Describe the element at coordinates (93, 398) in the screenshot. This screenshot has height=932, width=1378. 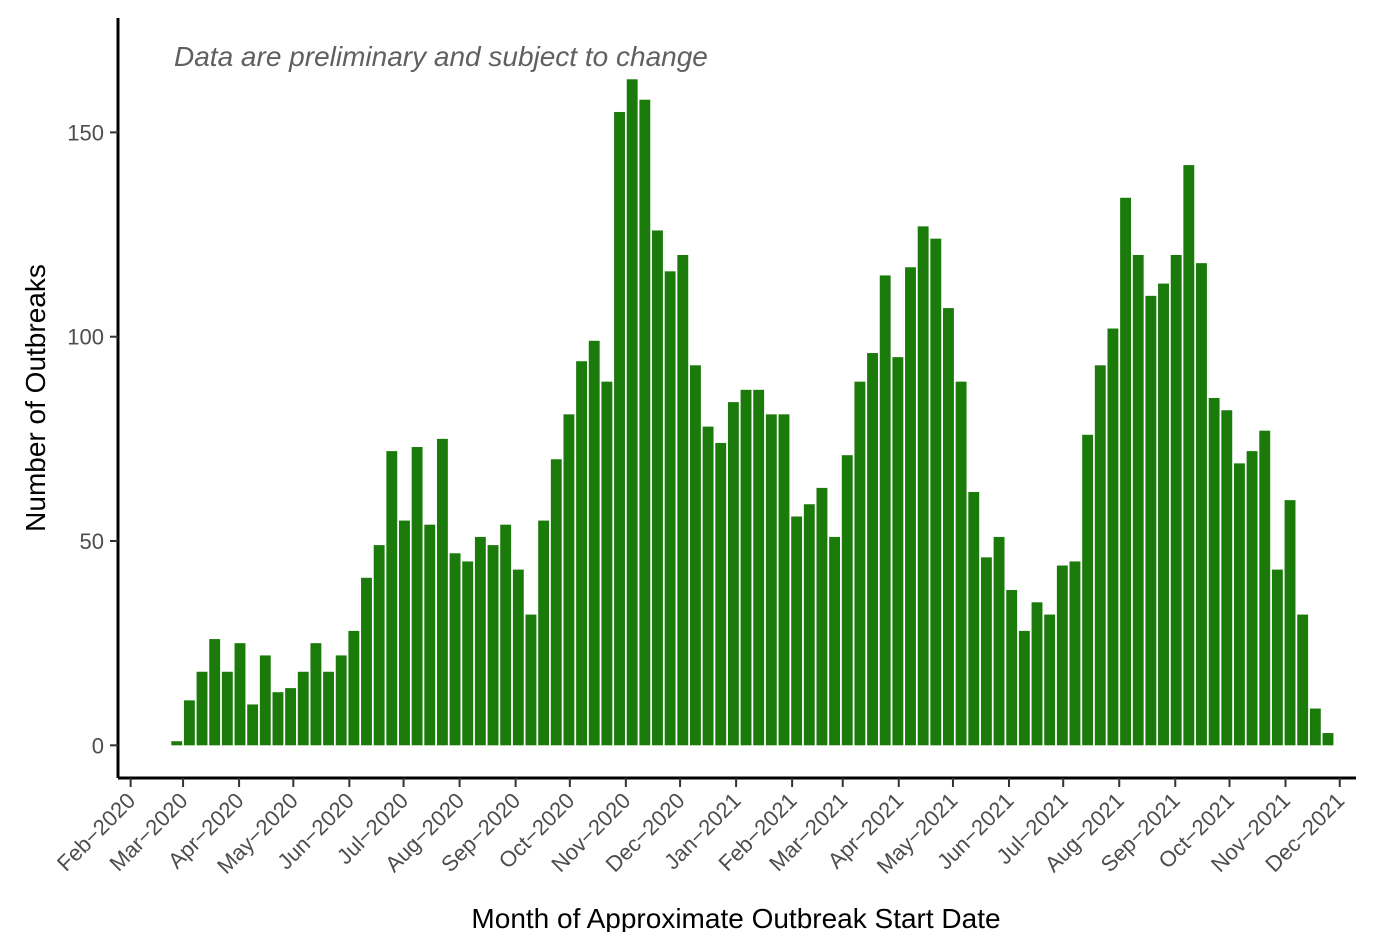
I see `y-axis: 0 50 100 150` at that location.